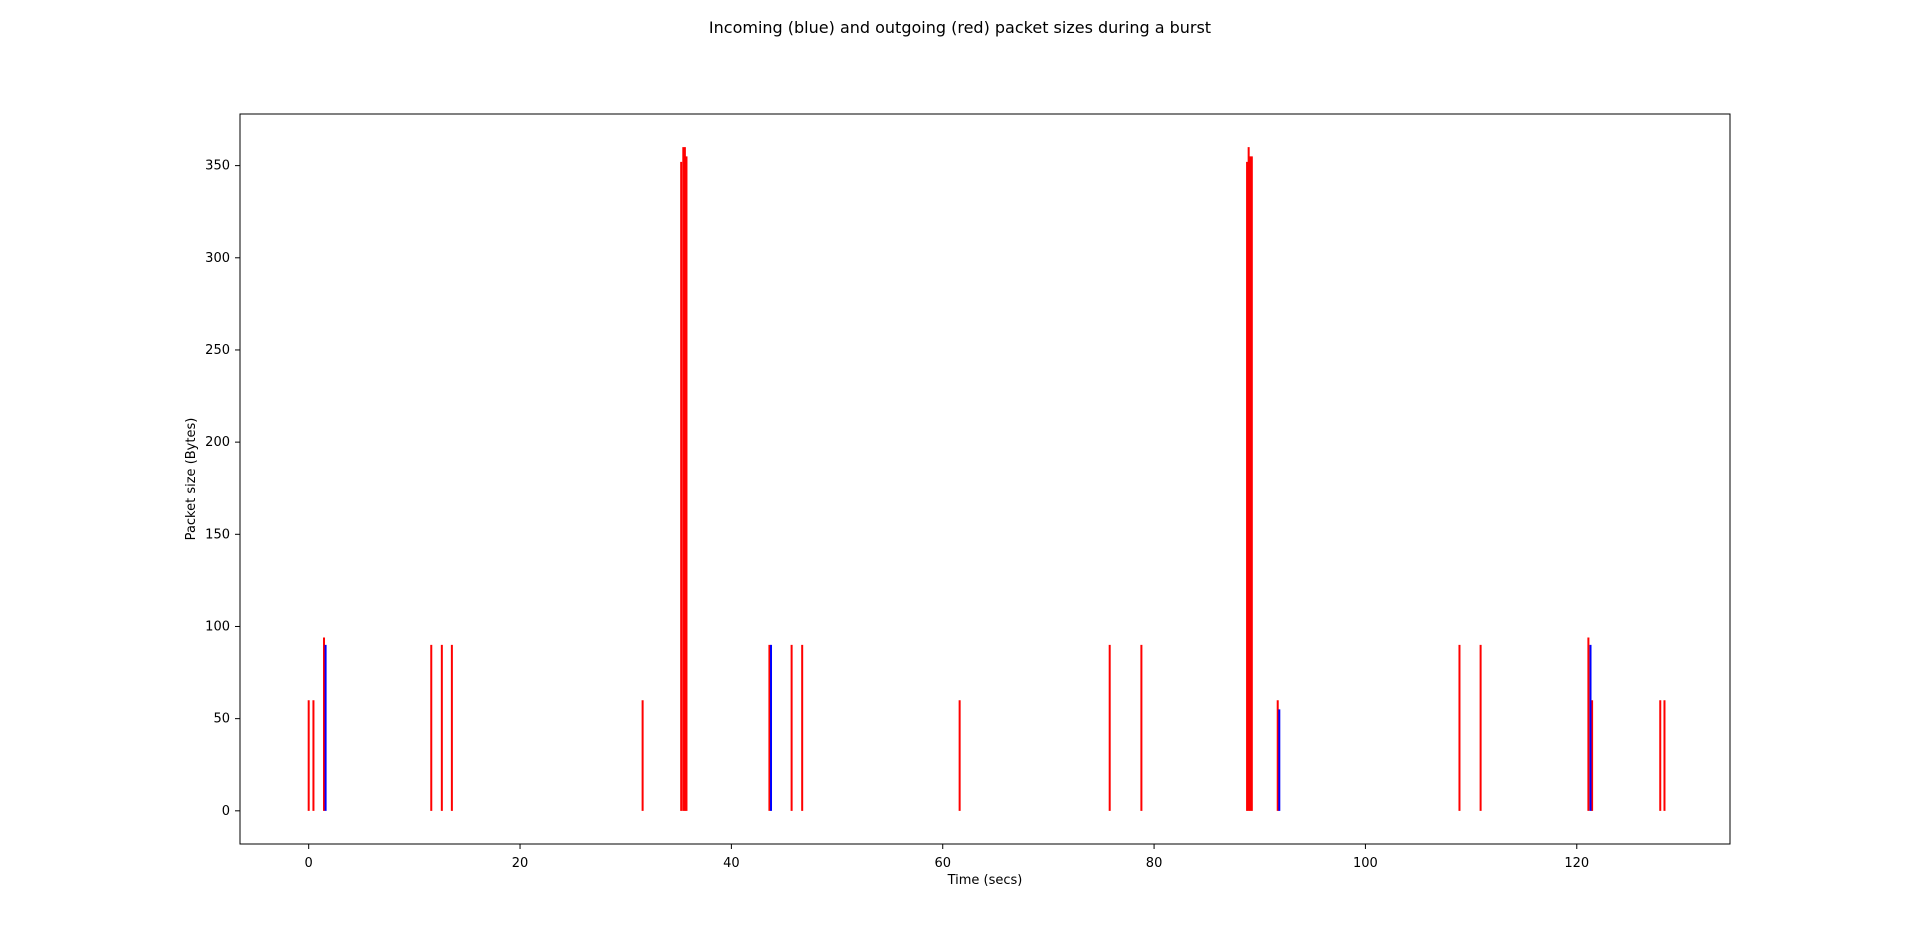  I want to click on y-tick-label: 250, so click(217, 350).